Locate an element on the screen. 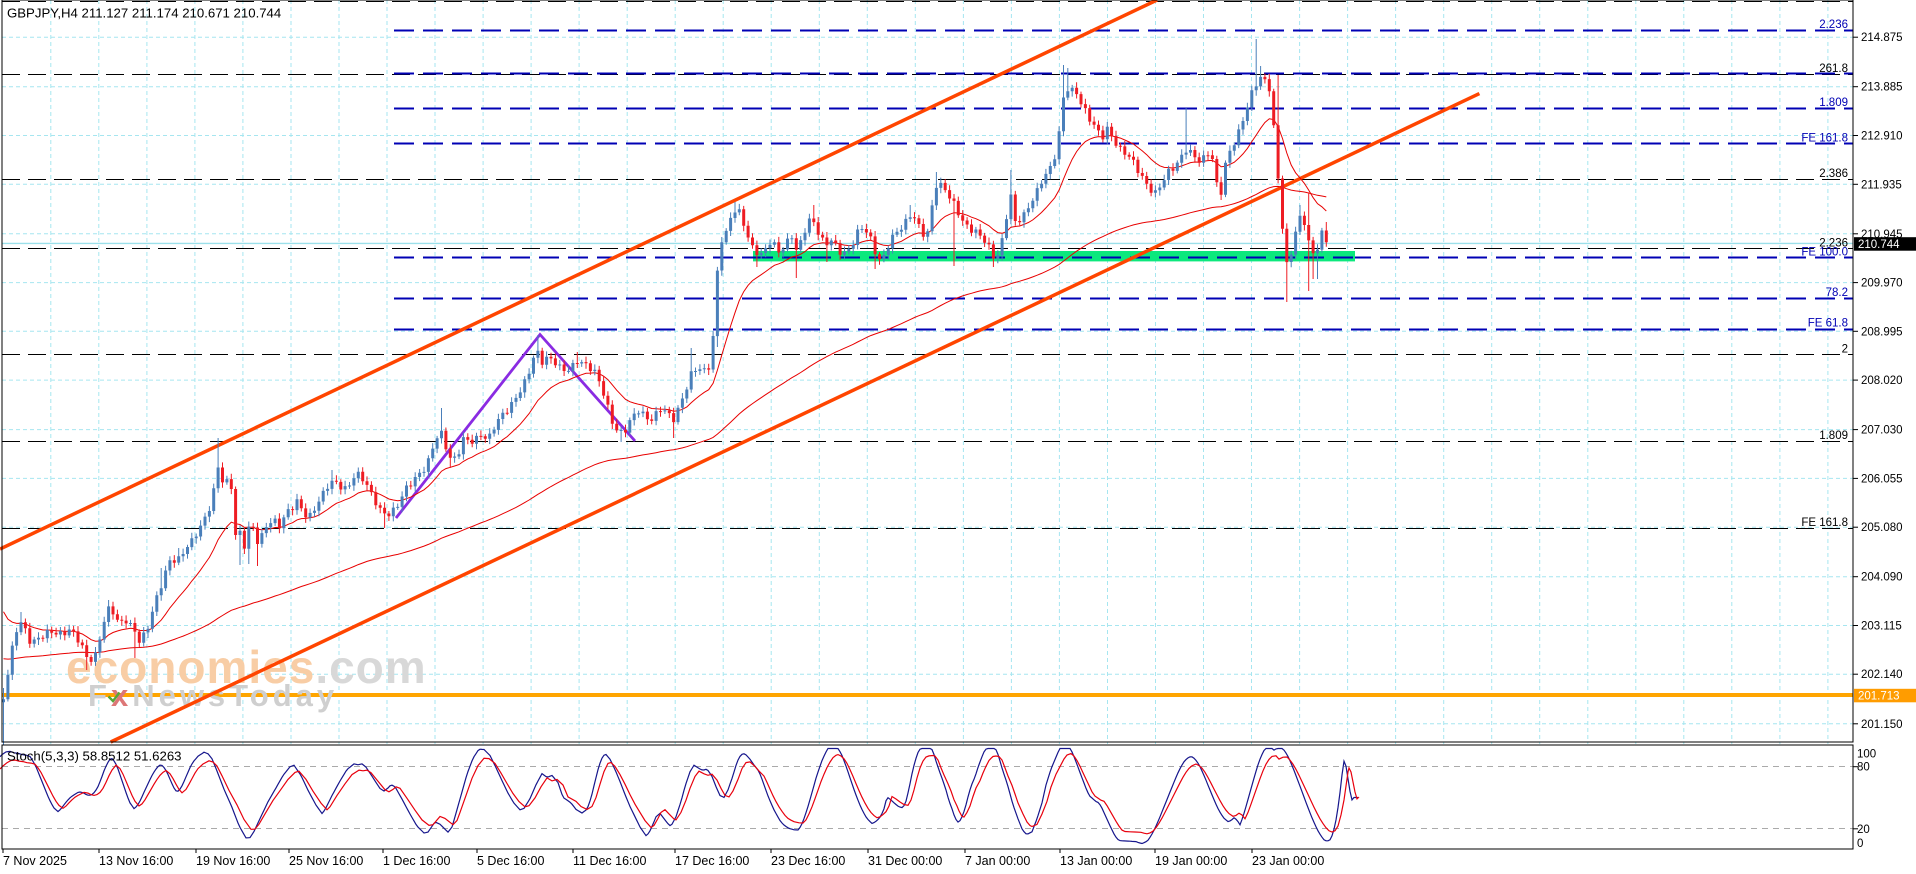 Image resolution: width=1916 pixels, height=874 pixels. svg-text: 205.080 is located at coordinates (1882, 528).